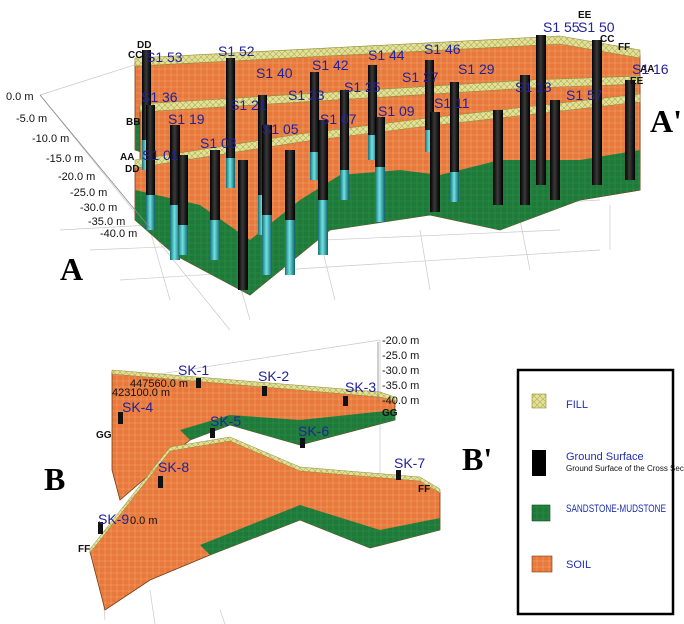 The width and height of the screenshot is (684, 624). I want to click on section-mark: GG, so click(390, 413).